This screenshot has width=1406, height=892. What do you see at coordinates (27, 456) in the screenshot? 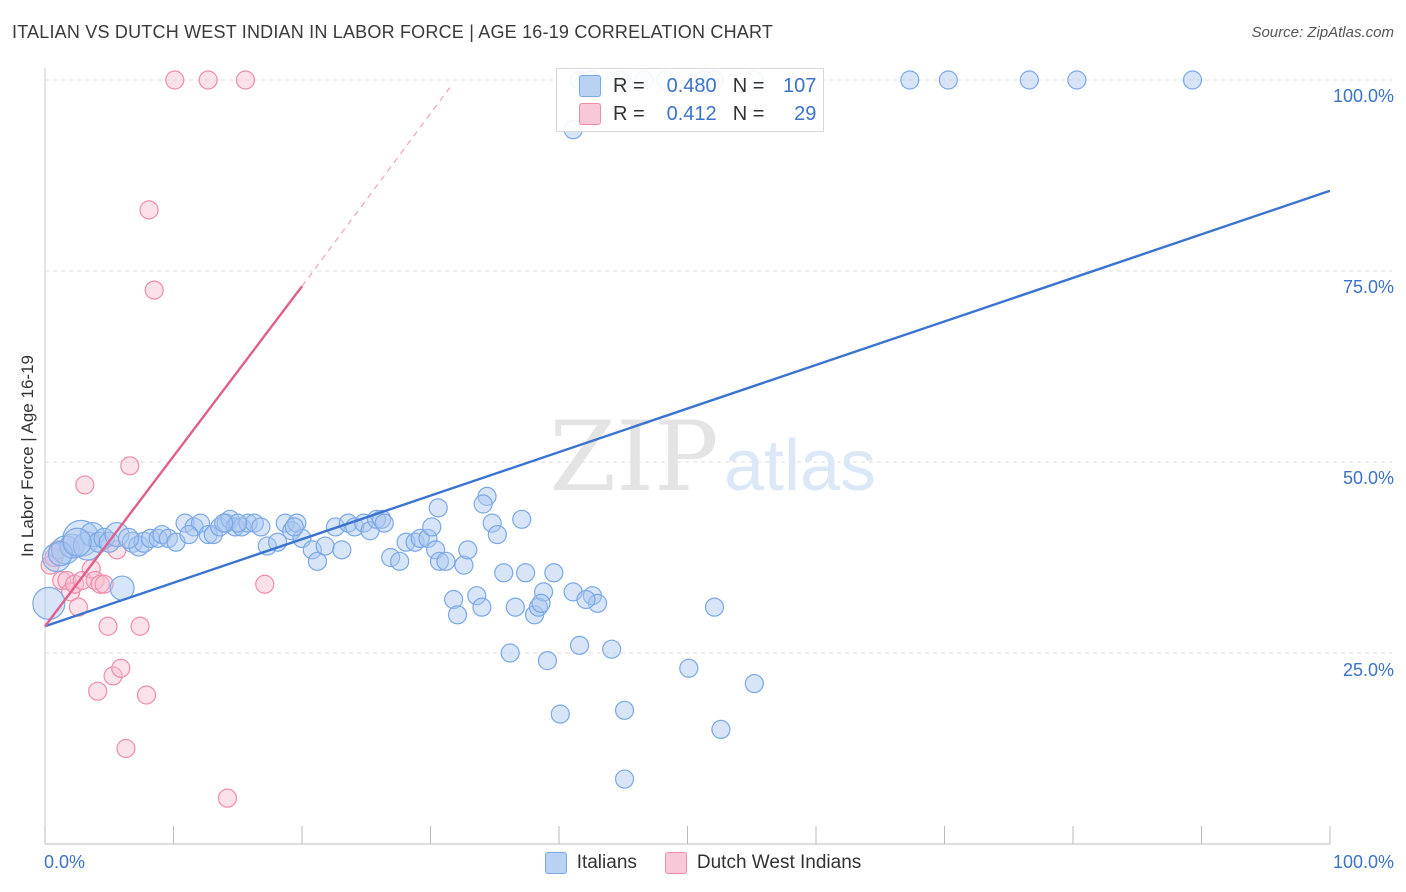
I see `y-axis-label: In Labor Force | Age 16-19` at bounding box center [27, 456].